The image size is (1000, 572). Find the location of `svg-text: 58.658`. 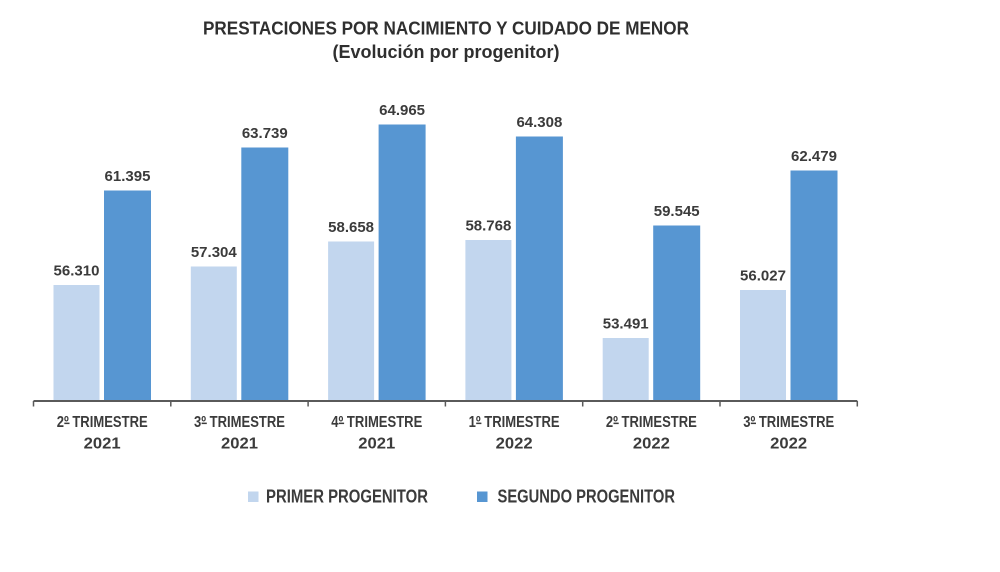

svg-text: 58.658 is located at coordinates (351, 227).